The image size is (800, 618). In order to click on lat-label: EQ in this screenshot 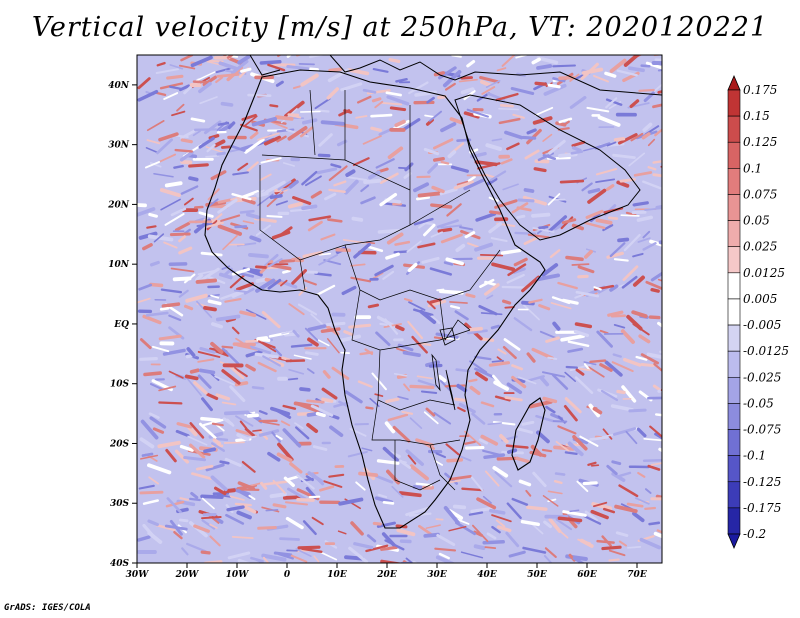, I will do `click(121, 325)`.